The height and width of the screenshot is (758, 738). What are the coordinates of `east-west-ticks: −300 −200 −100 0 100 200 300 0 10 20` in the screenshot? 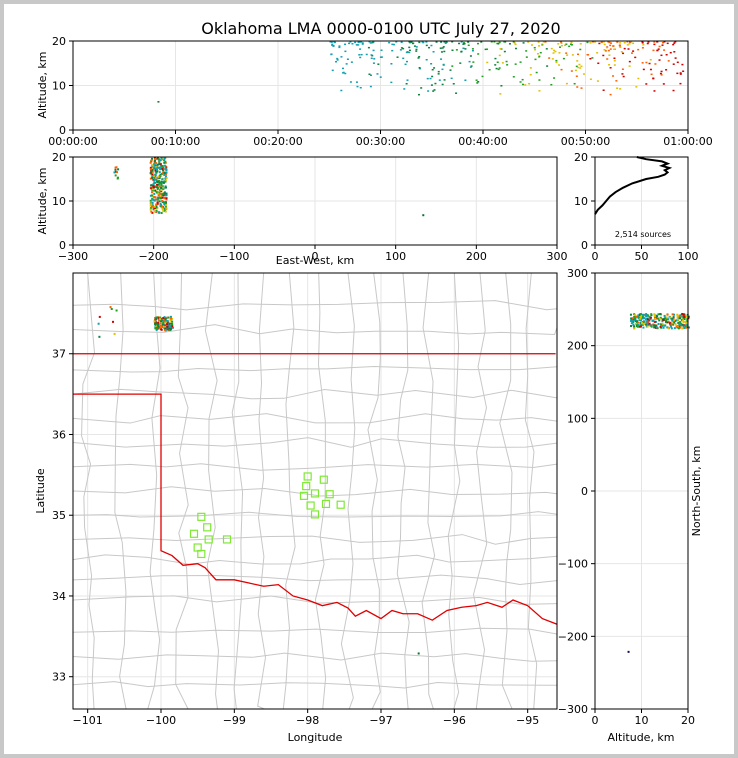 It's located at (310, 207).